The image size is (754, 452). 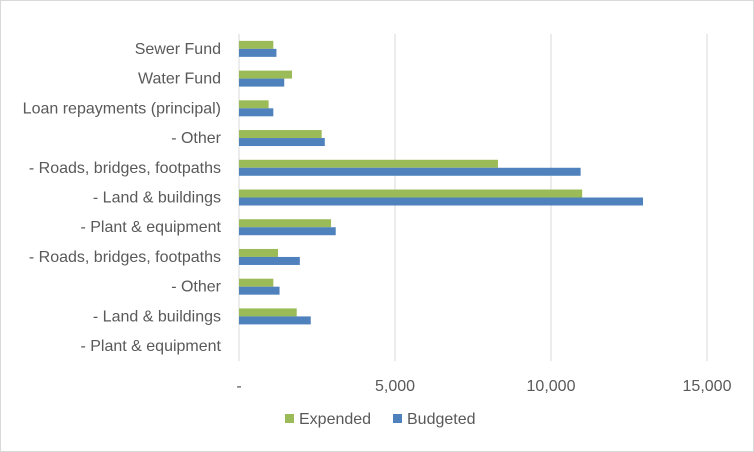 I want to click on x-tick-label: 15,000, so click(x=707, y=386).